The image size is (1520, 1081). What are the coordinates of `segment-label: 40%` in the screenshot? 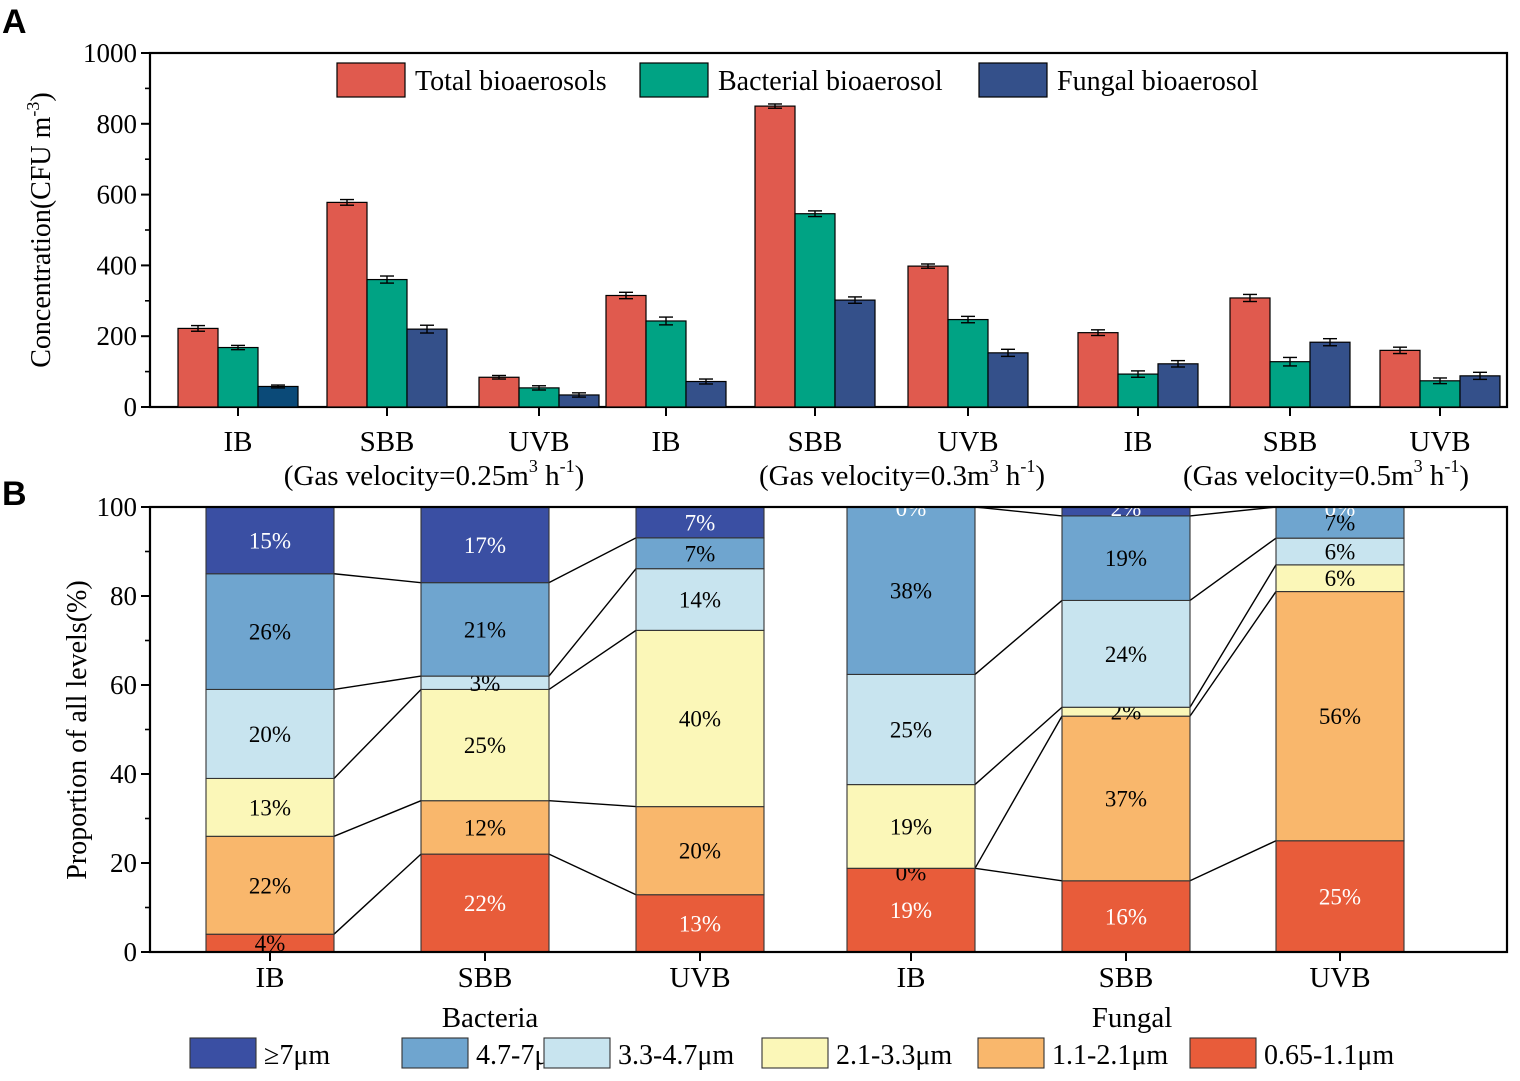 It's located at (700, 718).